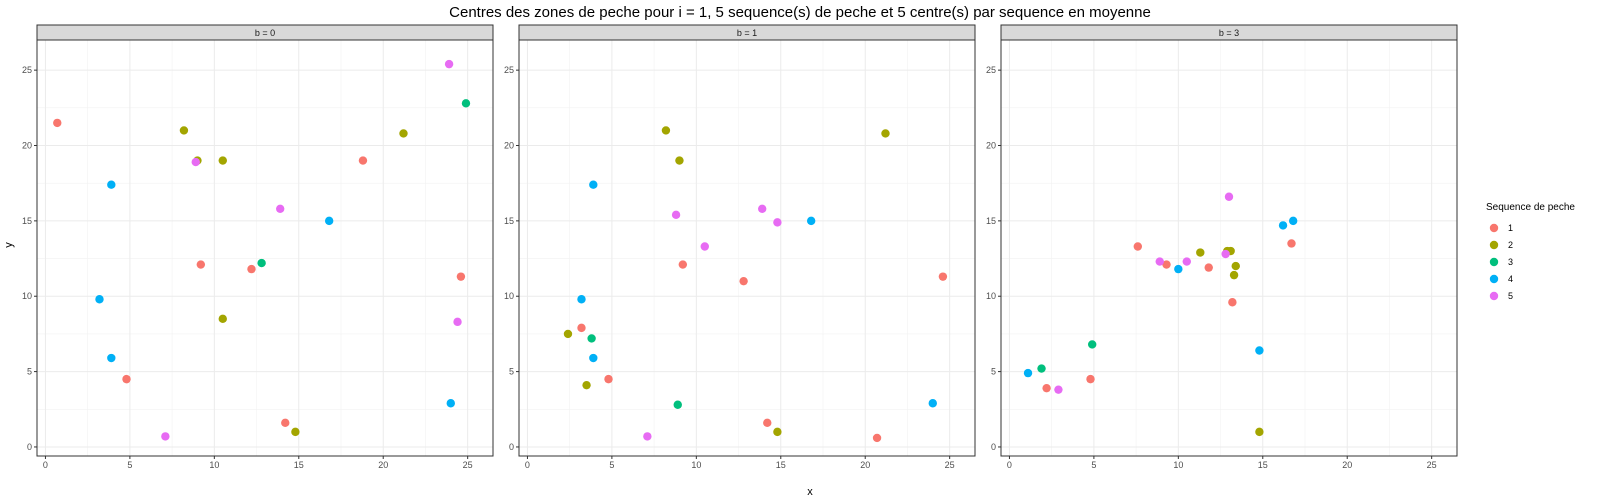 This screenshot has height=500, width=1600. Describe the element at coordinates (9, 245) in the screenshot. I see `y-axis-title: y` at that location.